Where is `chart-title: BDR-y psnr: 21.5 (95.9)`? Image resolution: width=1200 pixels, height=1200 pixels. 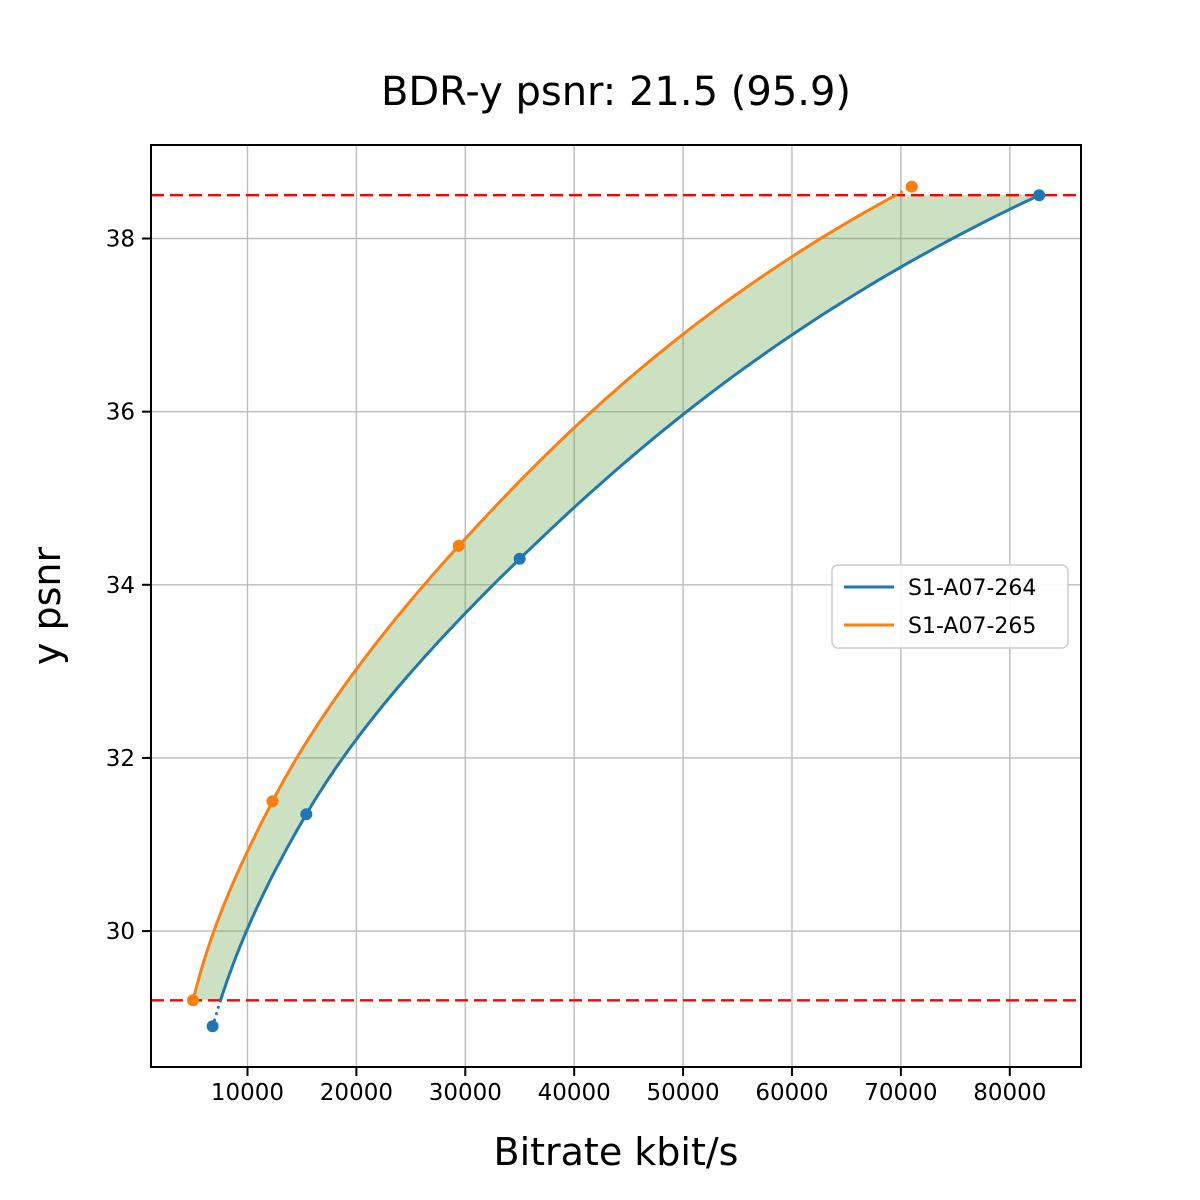 chart-title: BDR-y psnr: 21.5 (95.9) is located at coordinates (616, 92).